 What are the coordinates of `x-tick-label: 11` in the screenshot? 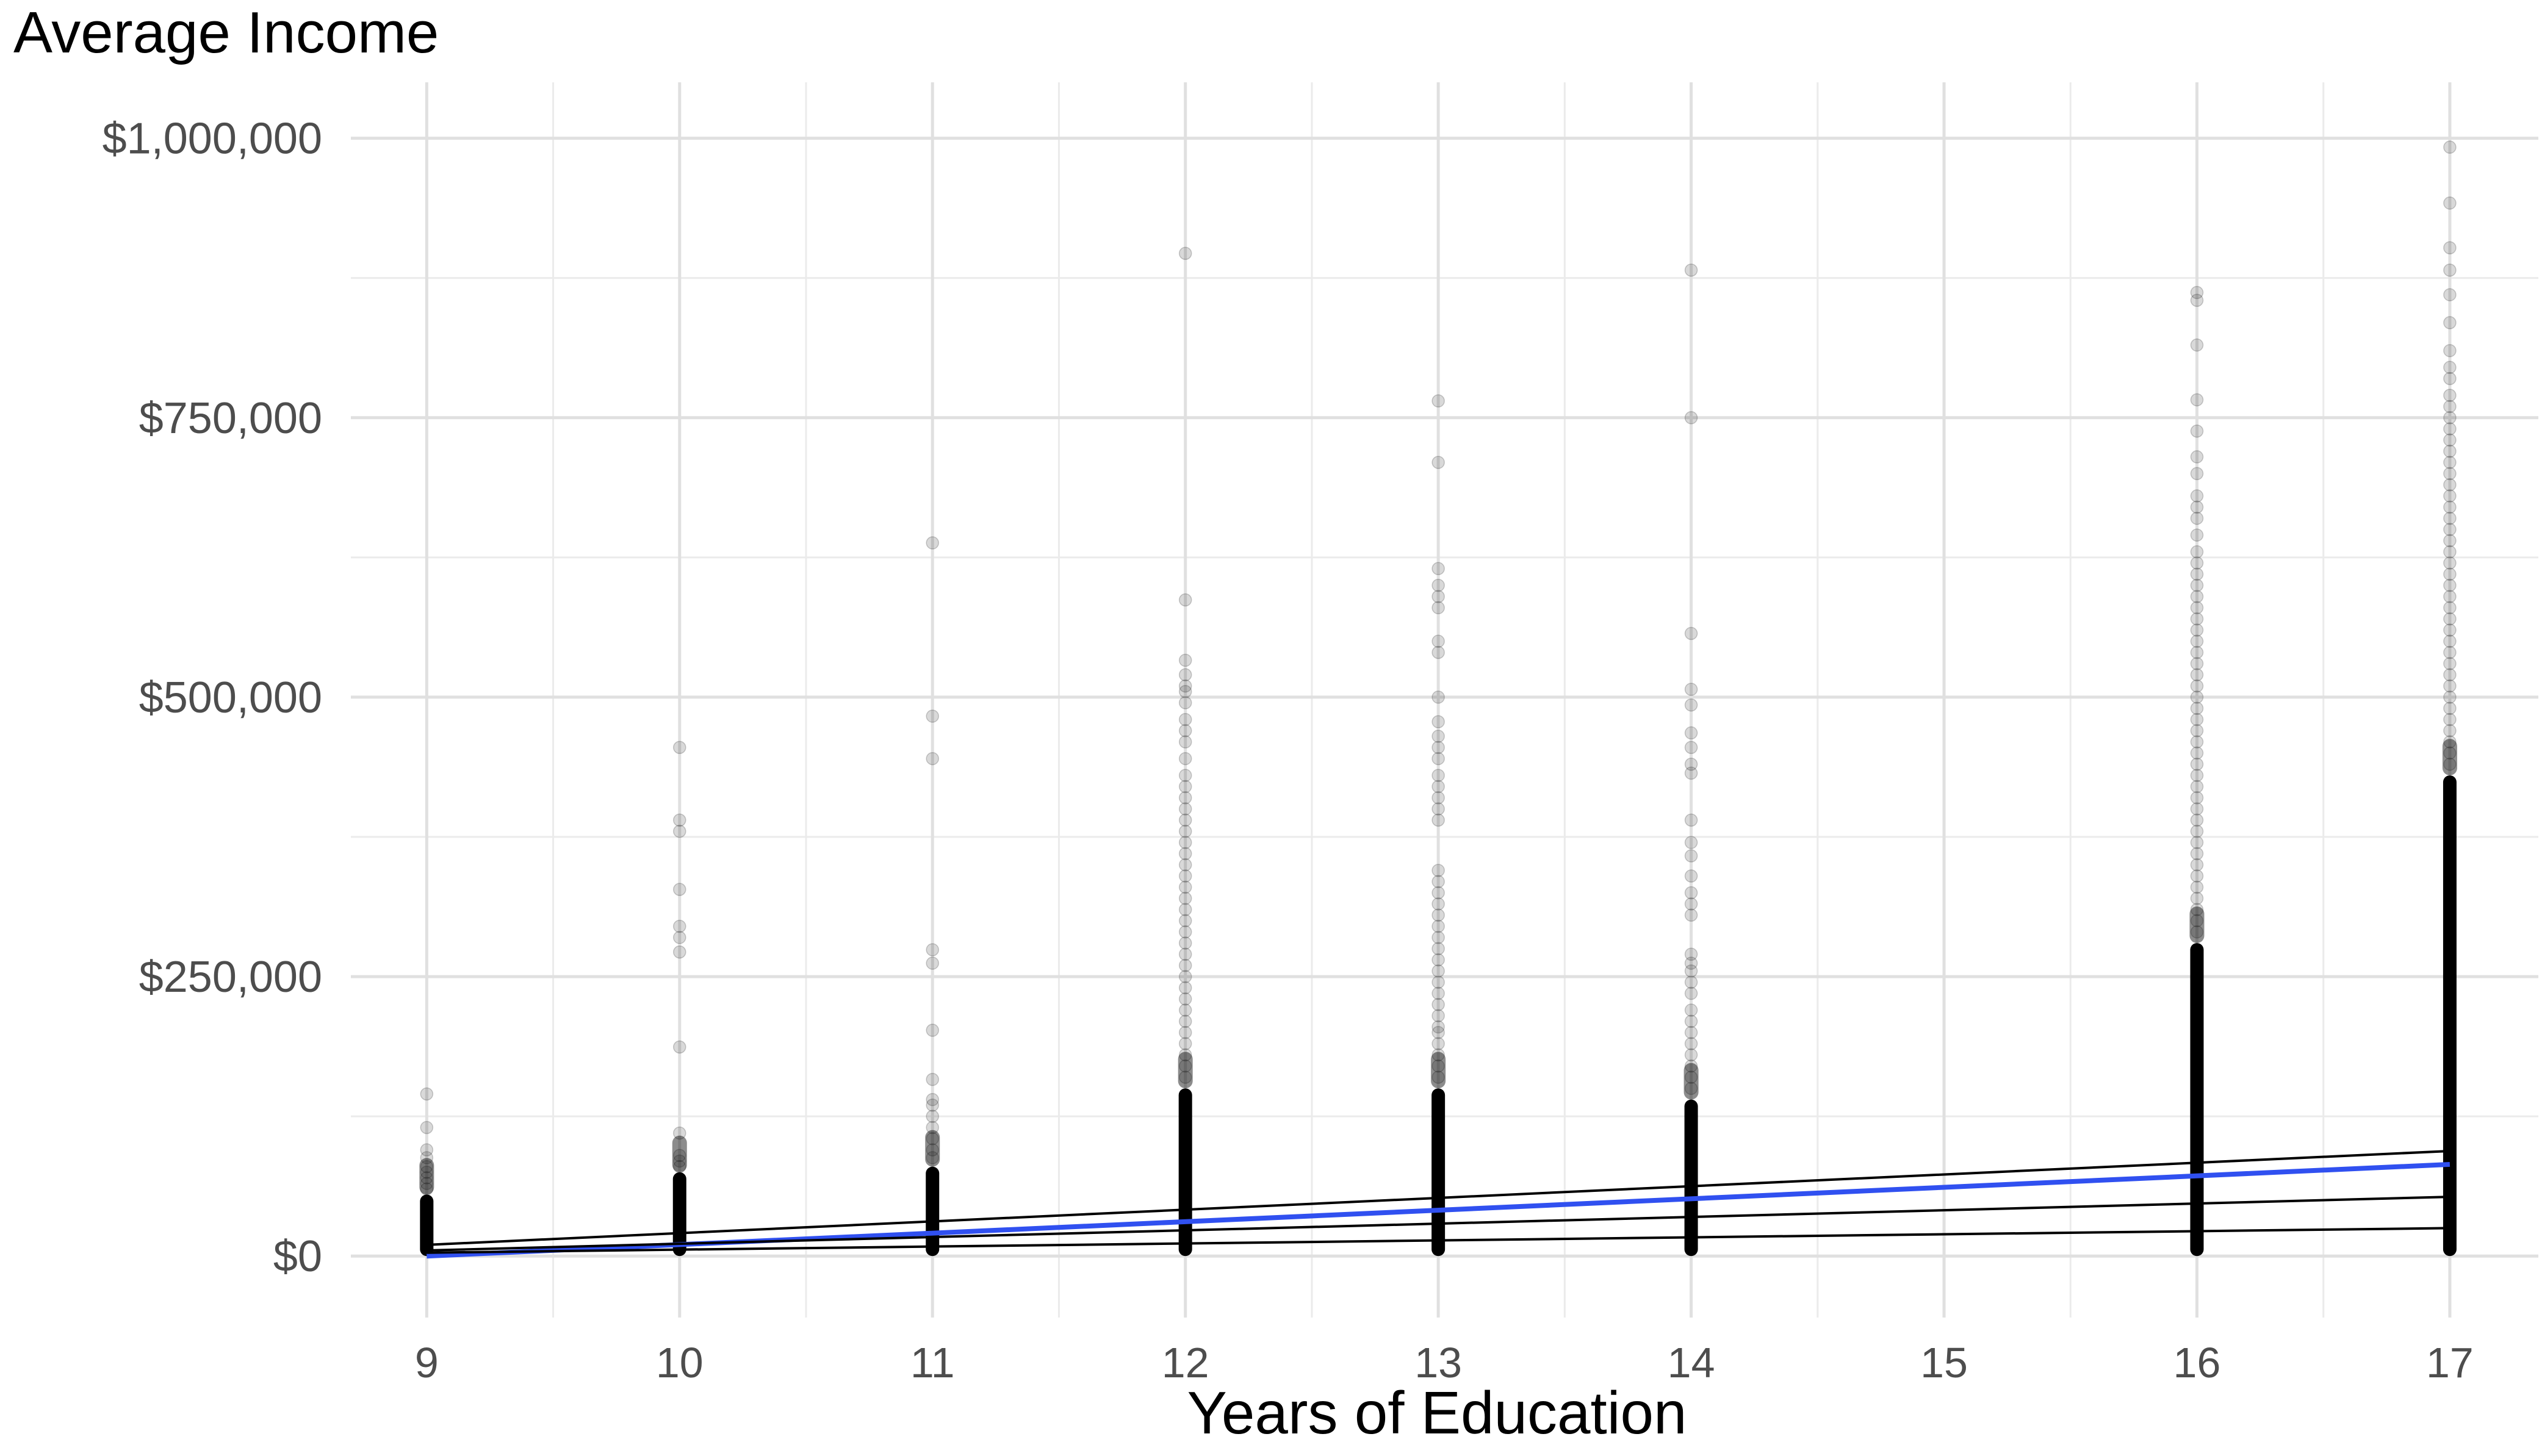 It's located at (932, 1362).